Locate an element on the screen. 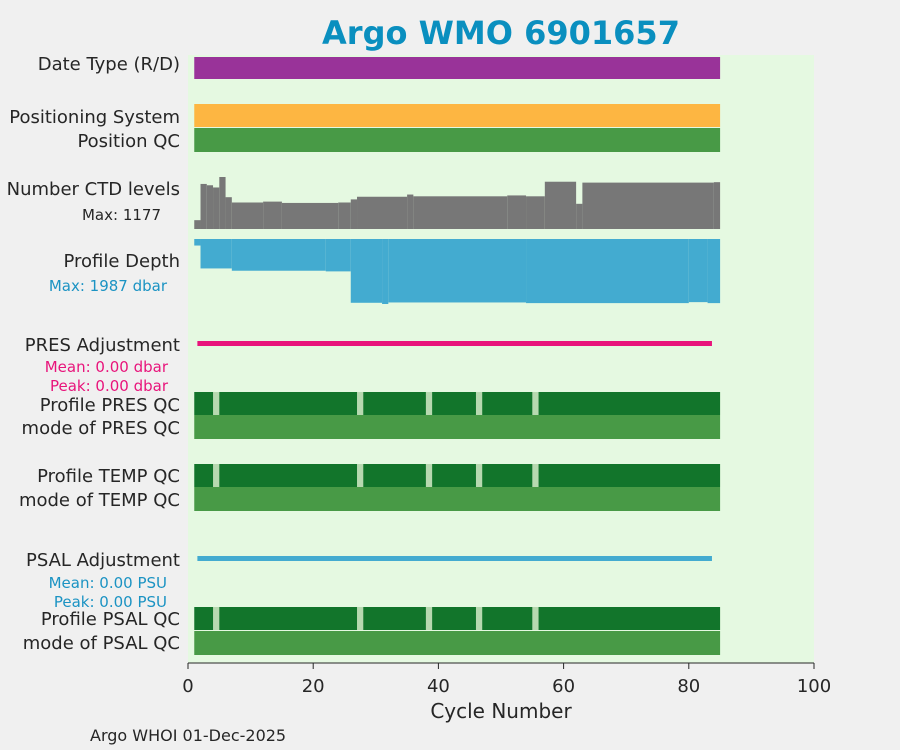  x-tick-label: 40 is located at coordinates (438, 686).